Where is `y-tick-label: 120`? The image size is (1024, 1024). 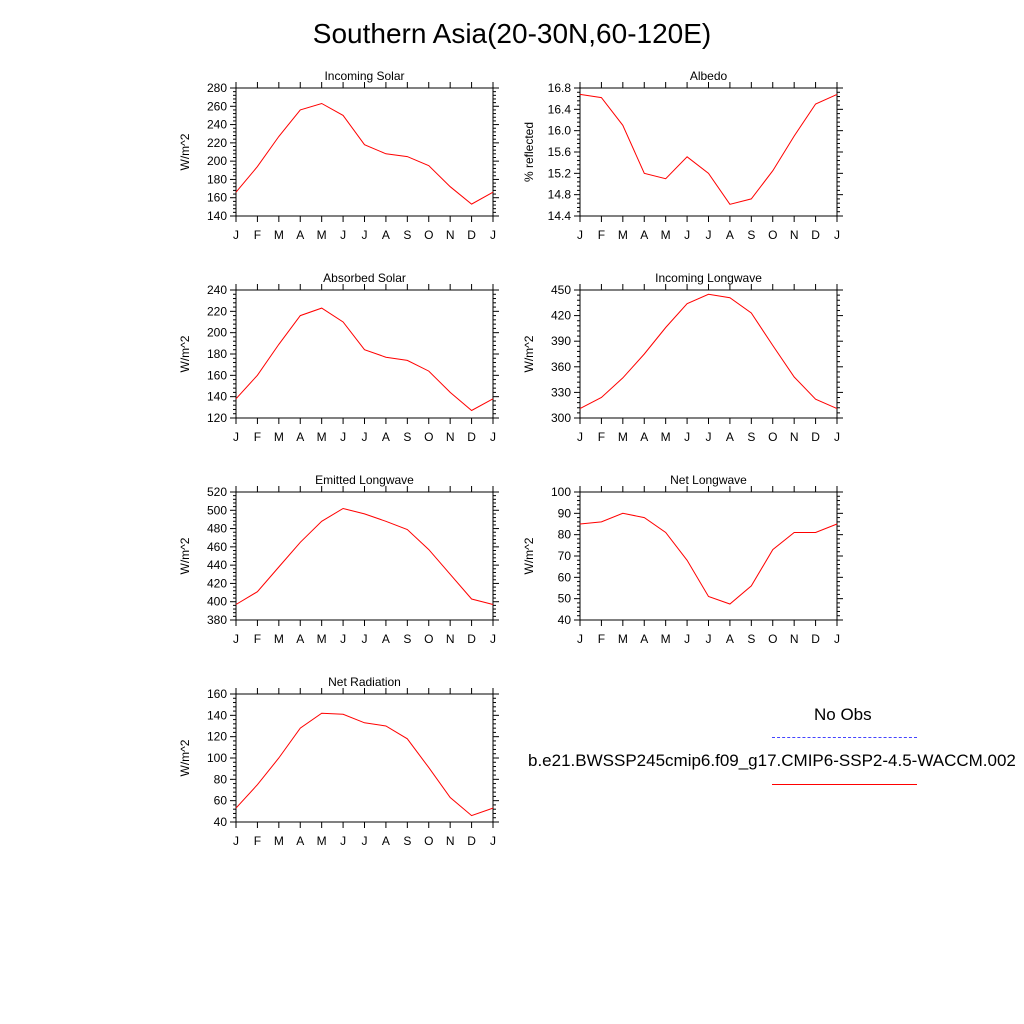
y-tick-label: 120 is located at coordinates (217, 418).